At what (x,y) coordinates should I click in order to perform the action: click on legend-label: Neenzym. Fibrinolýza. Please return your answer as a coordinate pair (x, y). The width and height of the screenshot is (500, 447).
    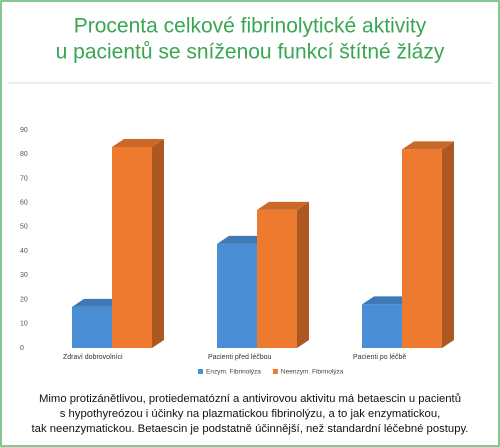
    Looking at the image, I should click on (312, 372).